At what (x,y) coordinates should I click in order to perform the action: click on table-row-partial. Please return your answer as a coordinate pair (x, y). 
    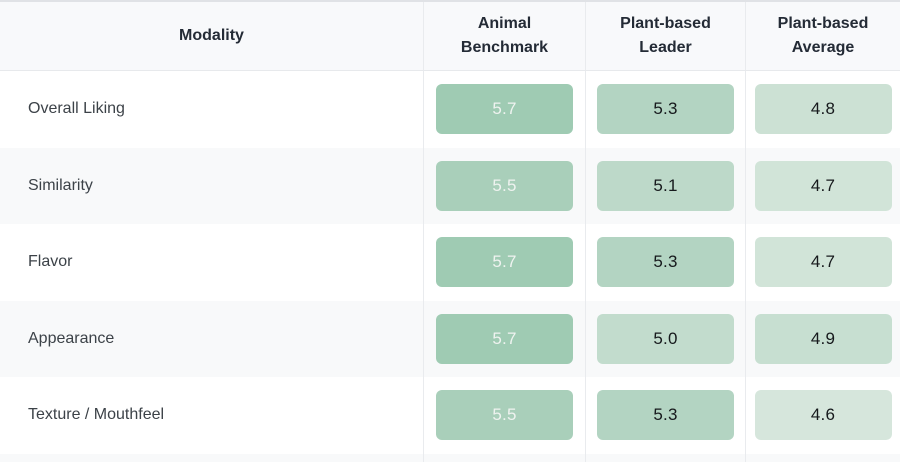
    Looking at the image, I should click on (450, 457).